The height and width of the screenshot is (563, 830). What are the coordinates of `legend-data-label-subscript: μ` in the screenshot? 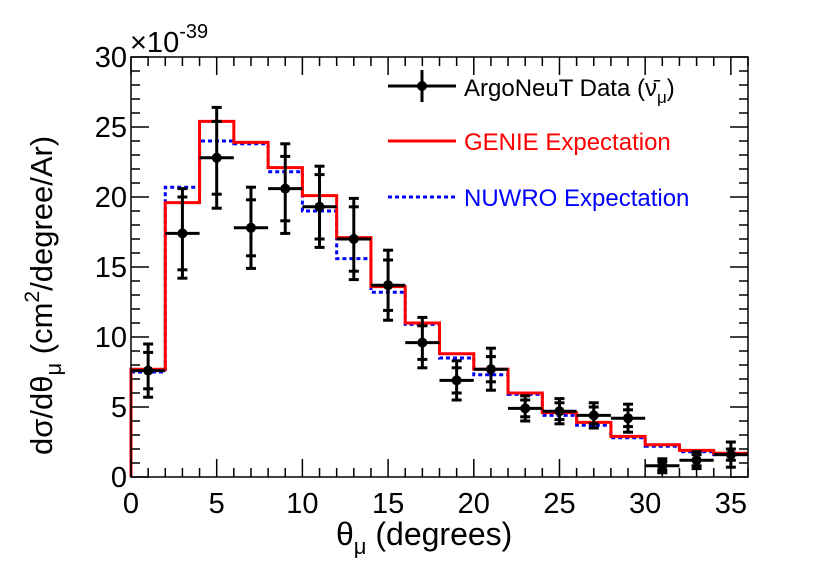 It's located at (662, 97).